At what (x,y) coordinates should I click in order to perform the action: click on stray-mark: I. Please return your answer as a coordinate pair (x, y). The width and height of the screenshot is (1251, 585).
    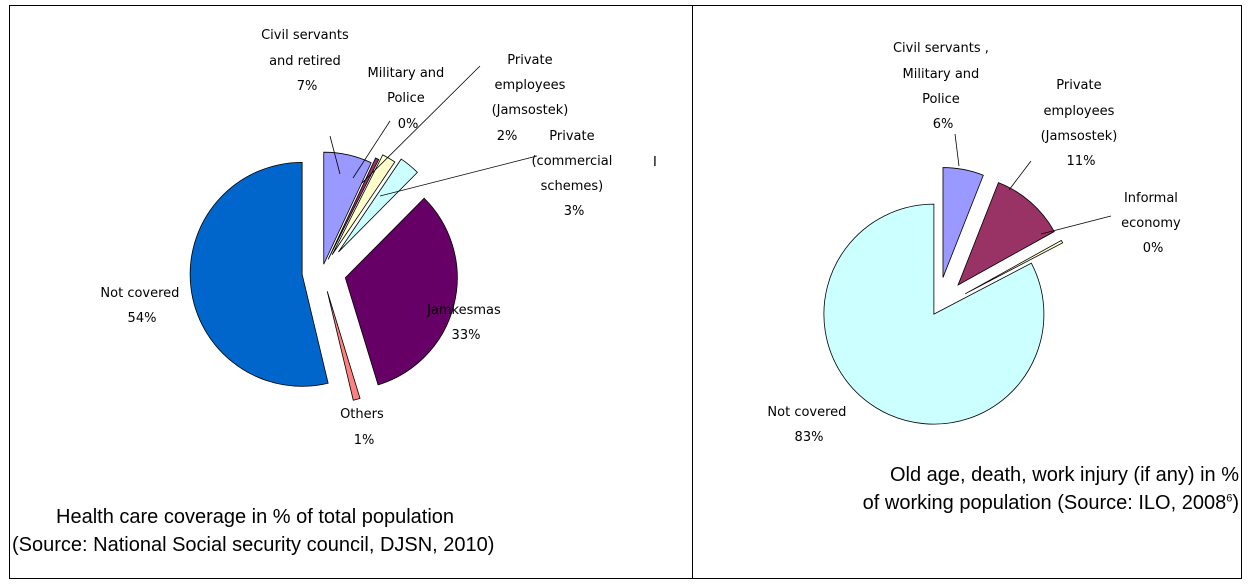
    Looking at the image, I should click on (655, 162).